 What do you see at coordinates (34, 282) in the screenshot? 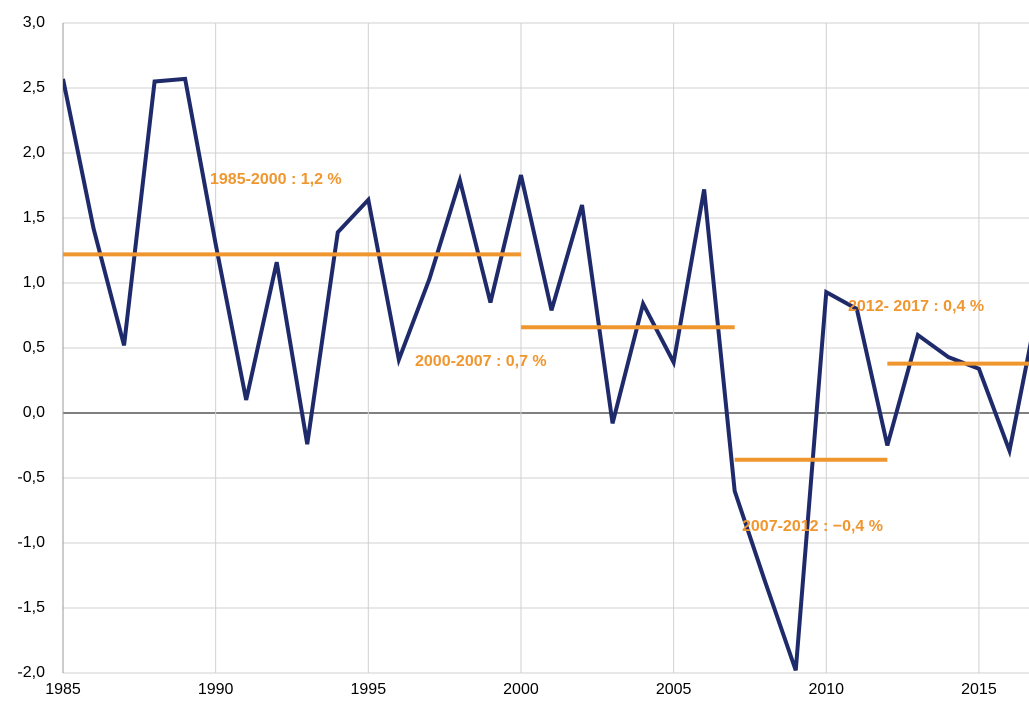
I see `y-tick-label: 1,0` at bounding box center [34, 282].